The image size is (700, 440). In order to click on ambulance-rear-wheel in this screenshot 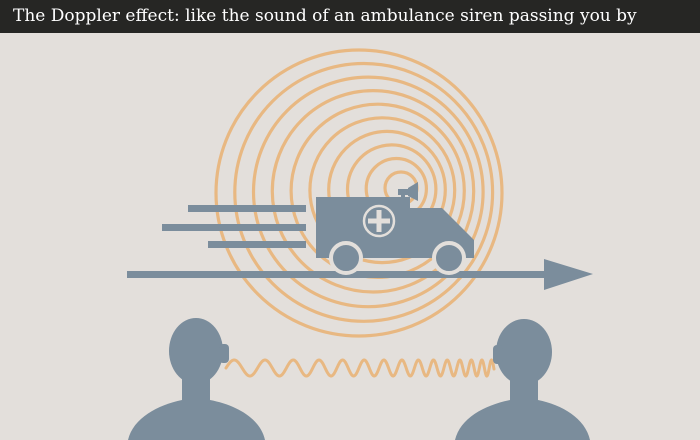, I will do `click(346, 258)`.